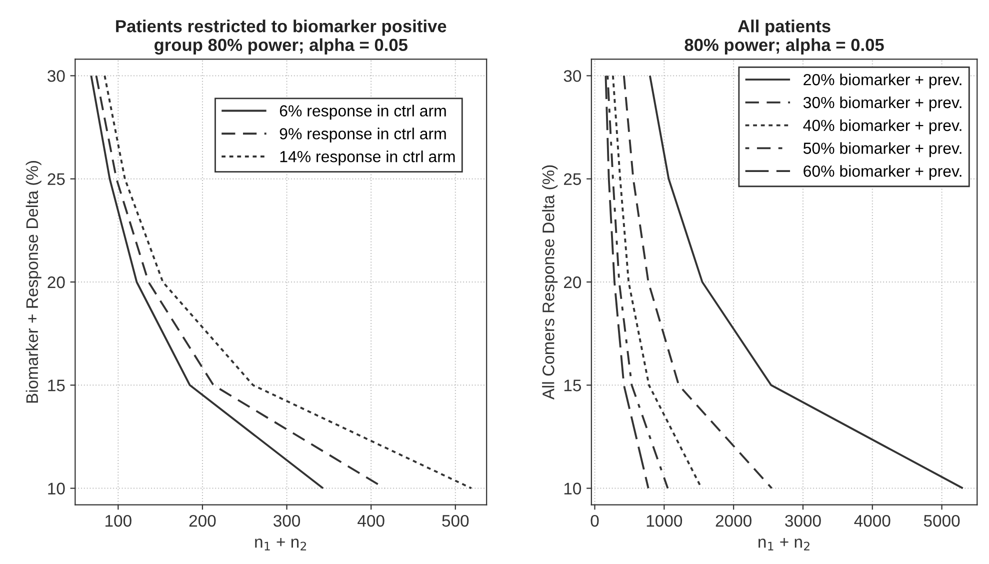  I want to click on legend-label: 20% biomarker + prev., so click(883, 81).